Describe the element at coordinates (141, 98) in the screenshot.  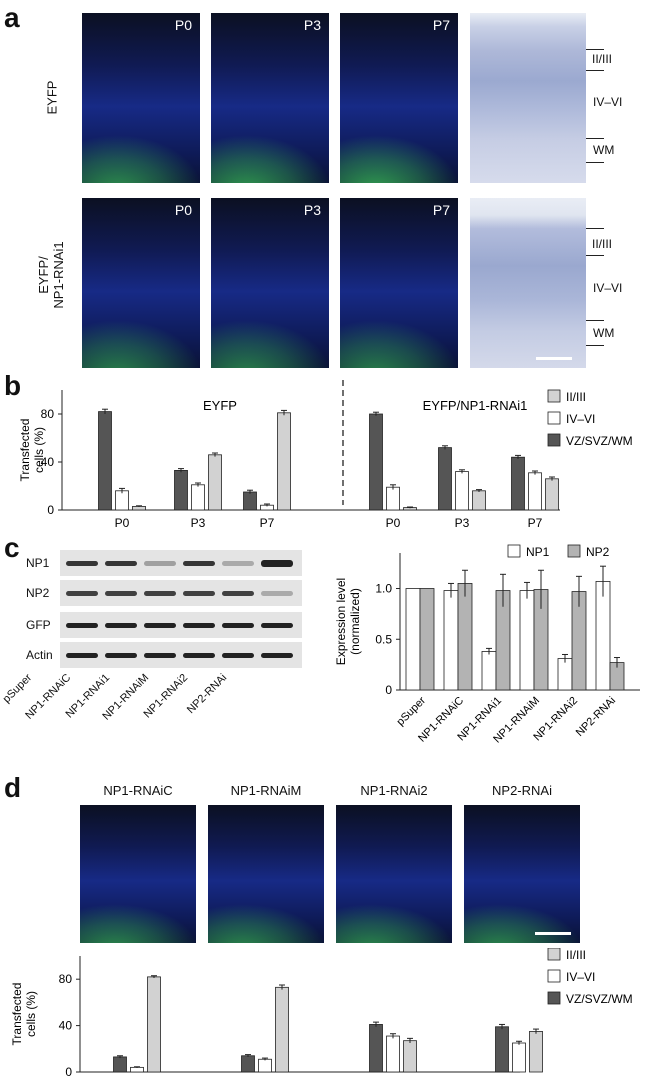
I see `micrograph-eyfp-p0: P0` at that location.